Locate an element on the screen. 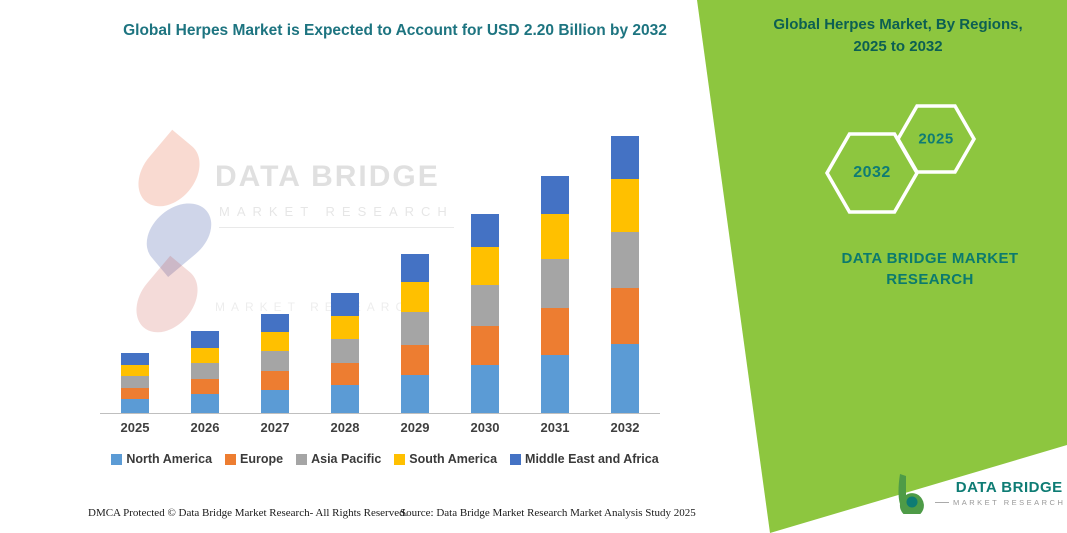  databridge-logo-text: DATA BRIDGE MARKET RESEARCH is located at coordinates (1001, 493).